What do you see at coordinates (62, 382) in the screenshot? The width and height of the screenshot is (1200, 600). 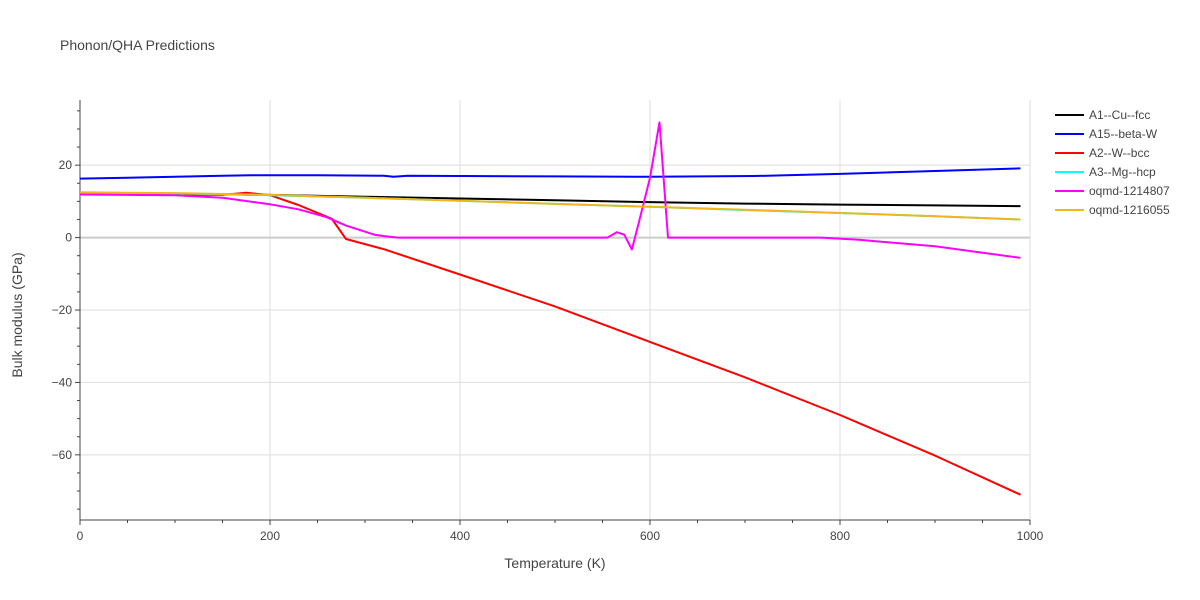 I see `y-tick-label: −40` at bounding box center [62, 382].